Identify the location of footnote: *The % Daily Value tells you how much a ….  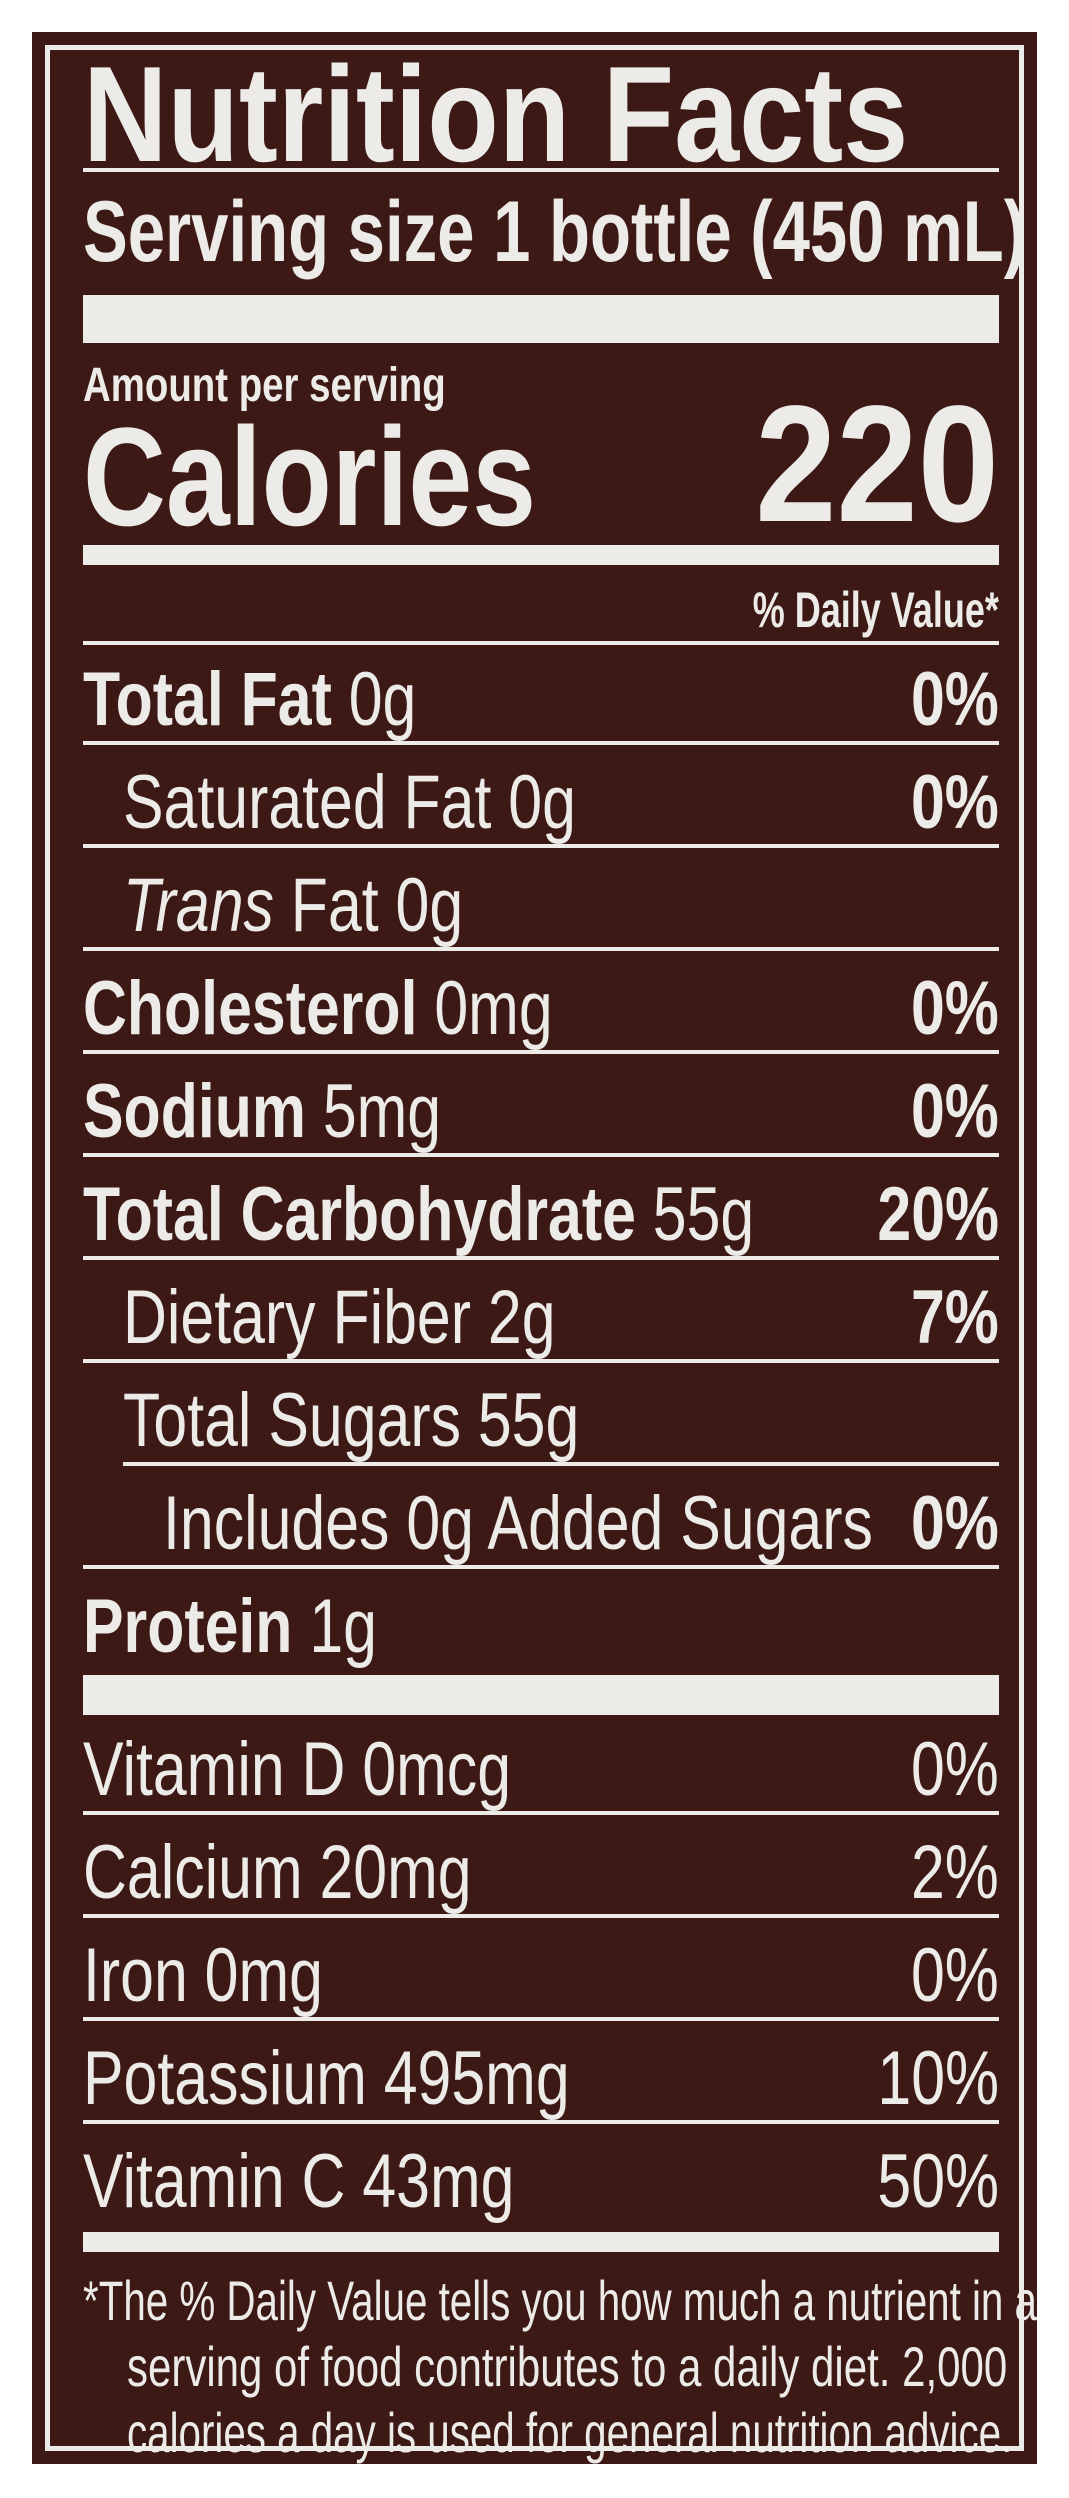
(560, 2367).